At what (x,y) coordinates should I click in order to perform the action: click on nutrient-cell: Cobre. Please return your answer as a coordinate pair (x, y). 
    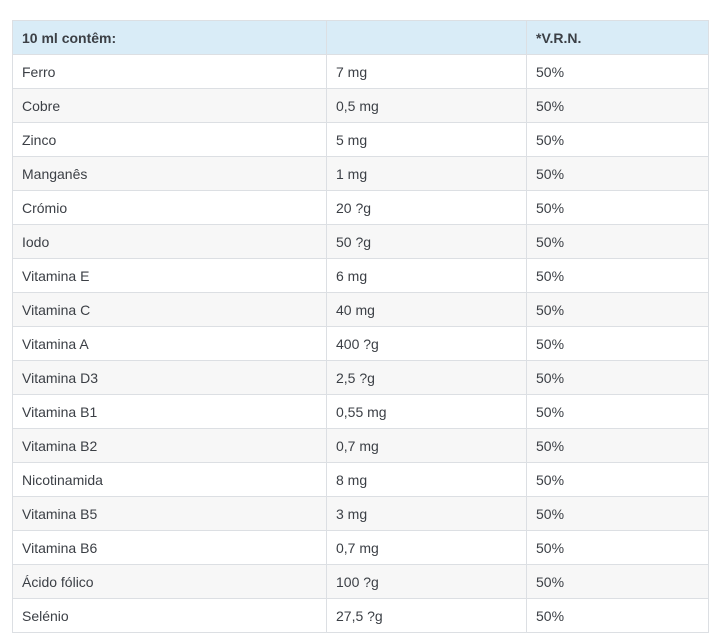
    Looking at the image, I should click on (169, 105).